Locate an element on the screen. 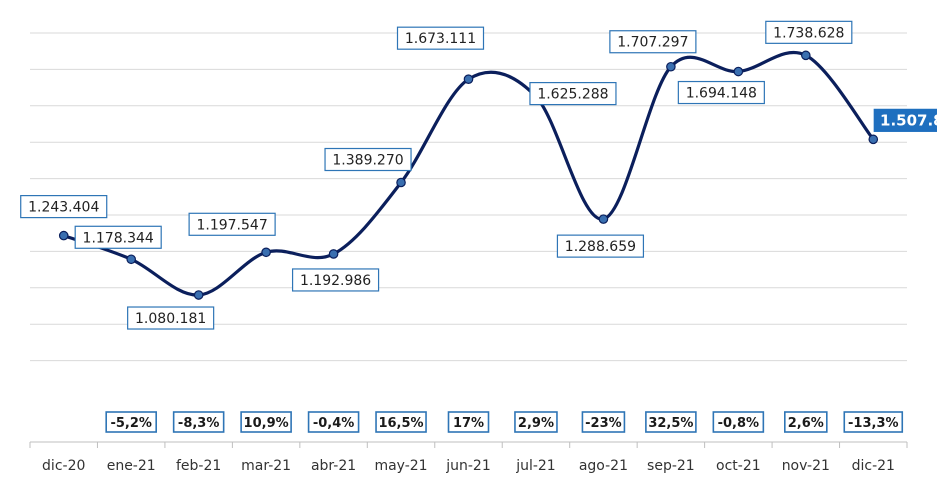 The image size is (937, 483). x-tick-label: mar-21 is located at coordinates (266, 466).